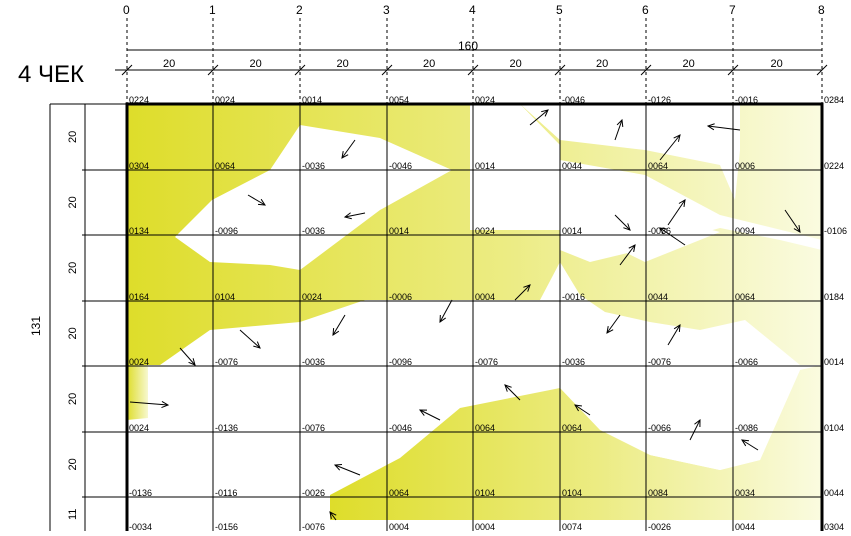 The width and height of the screenshot is (851, 536). I want to click on col-axis-label: 4, so click(472, 10).